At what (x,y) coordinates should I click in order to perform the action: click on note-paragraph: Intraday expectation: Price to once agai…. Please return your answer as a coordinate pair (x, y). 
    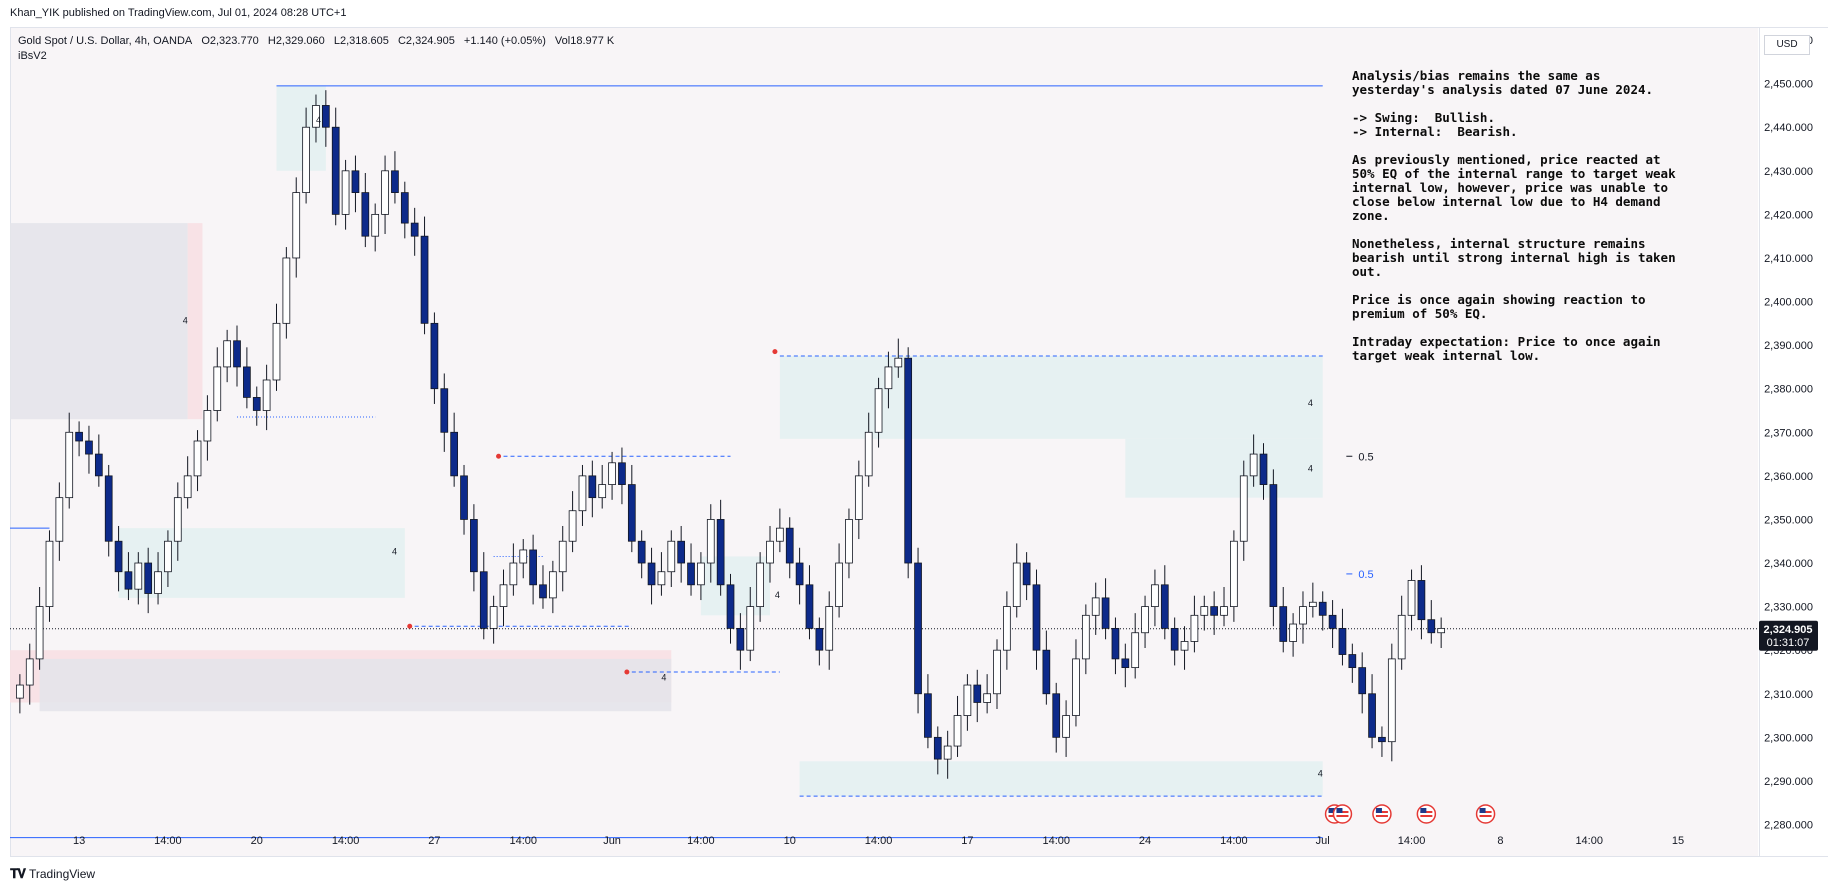
    Looking at the image, I should click on (1510, 348).